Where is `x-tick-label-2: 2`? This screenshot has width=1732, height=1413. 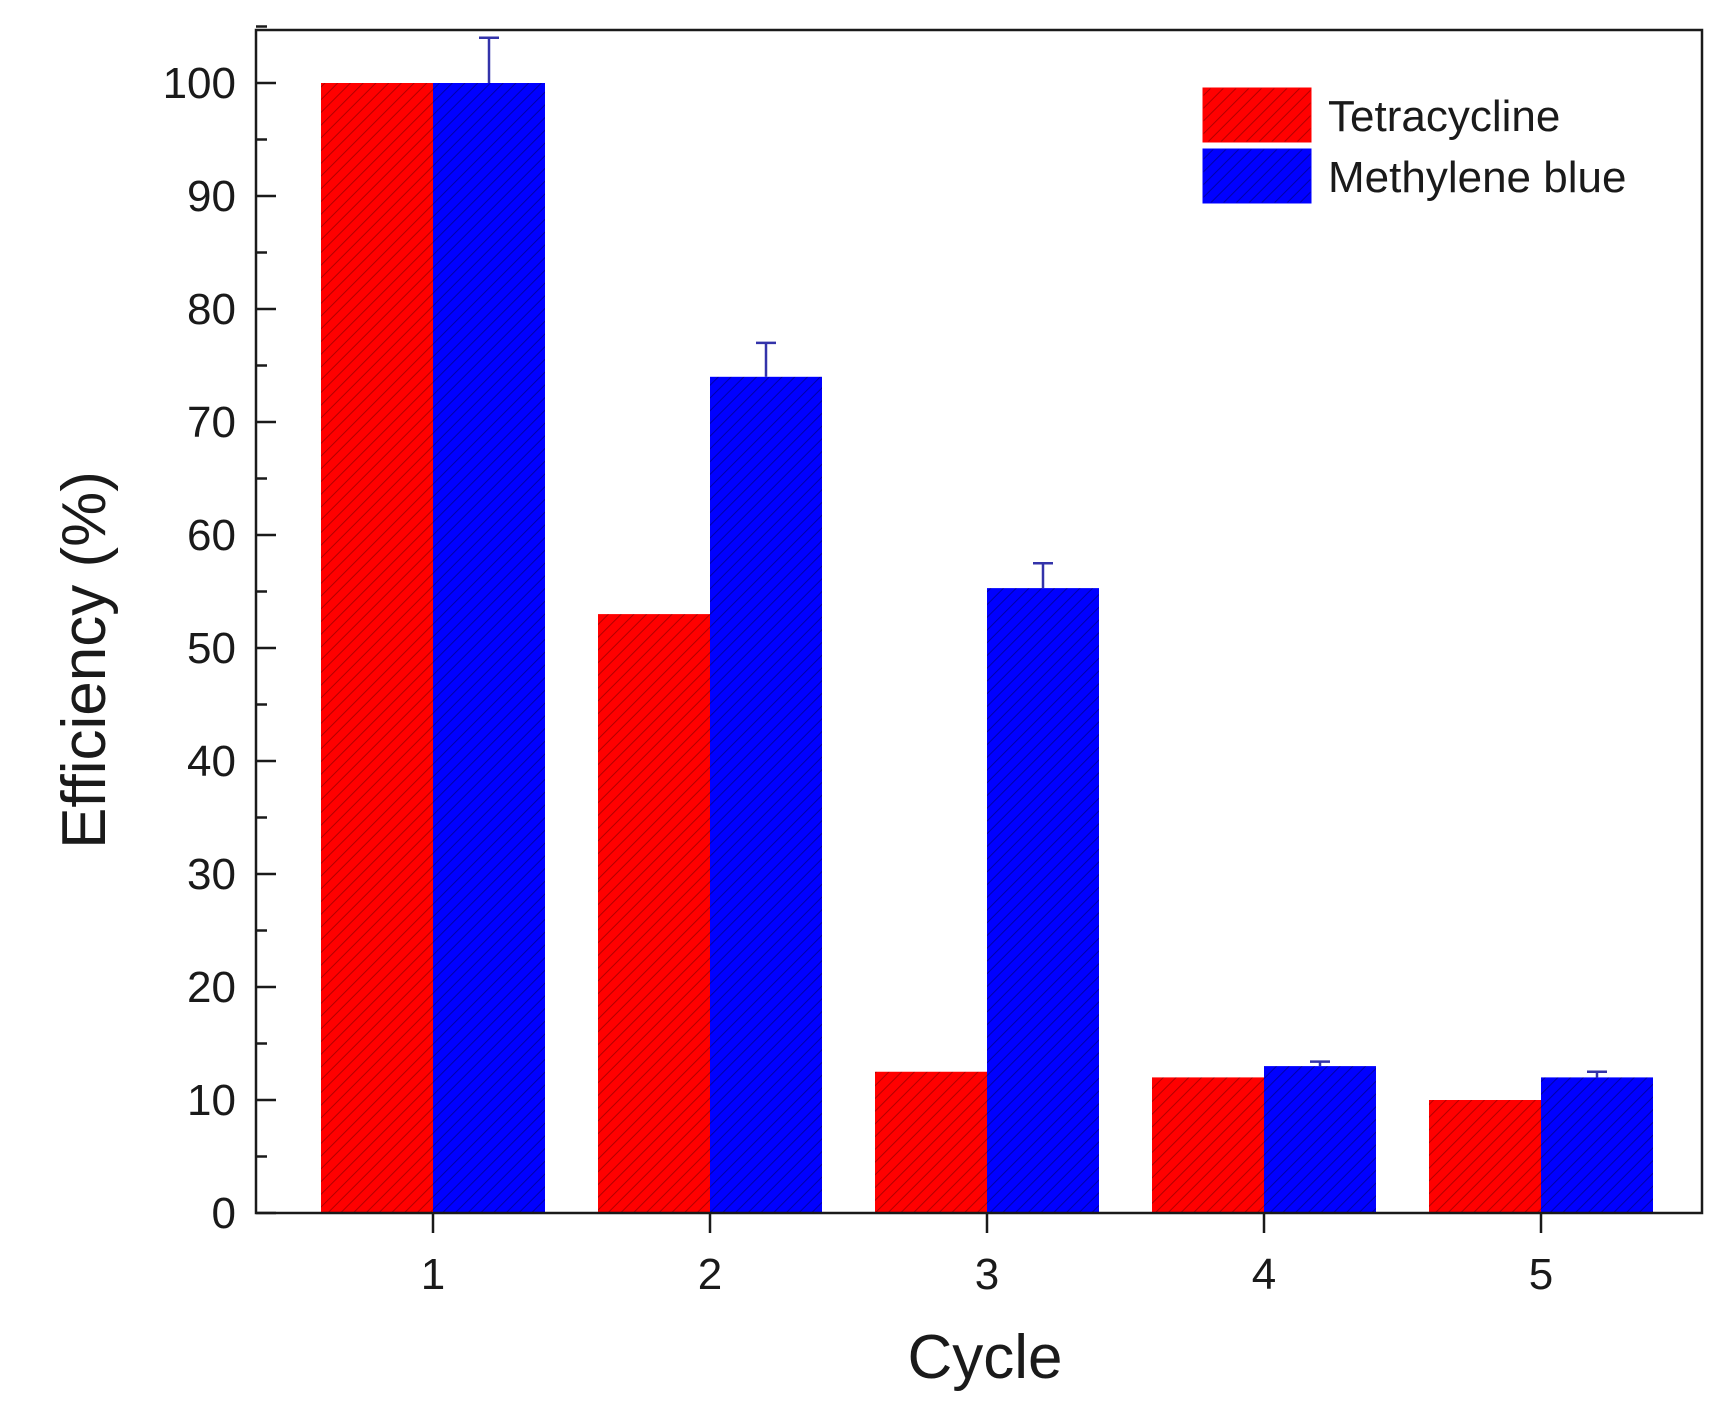 x-tick-label-2: 2 is located at coordinates (710, 1274).